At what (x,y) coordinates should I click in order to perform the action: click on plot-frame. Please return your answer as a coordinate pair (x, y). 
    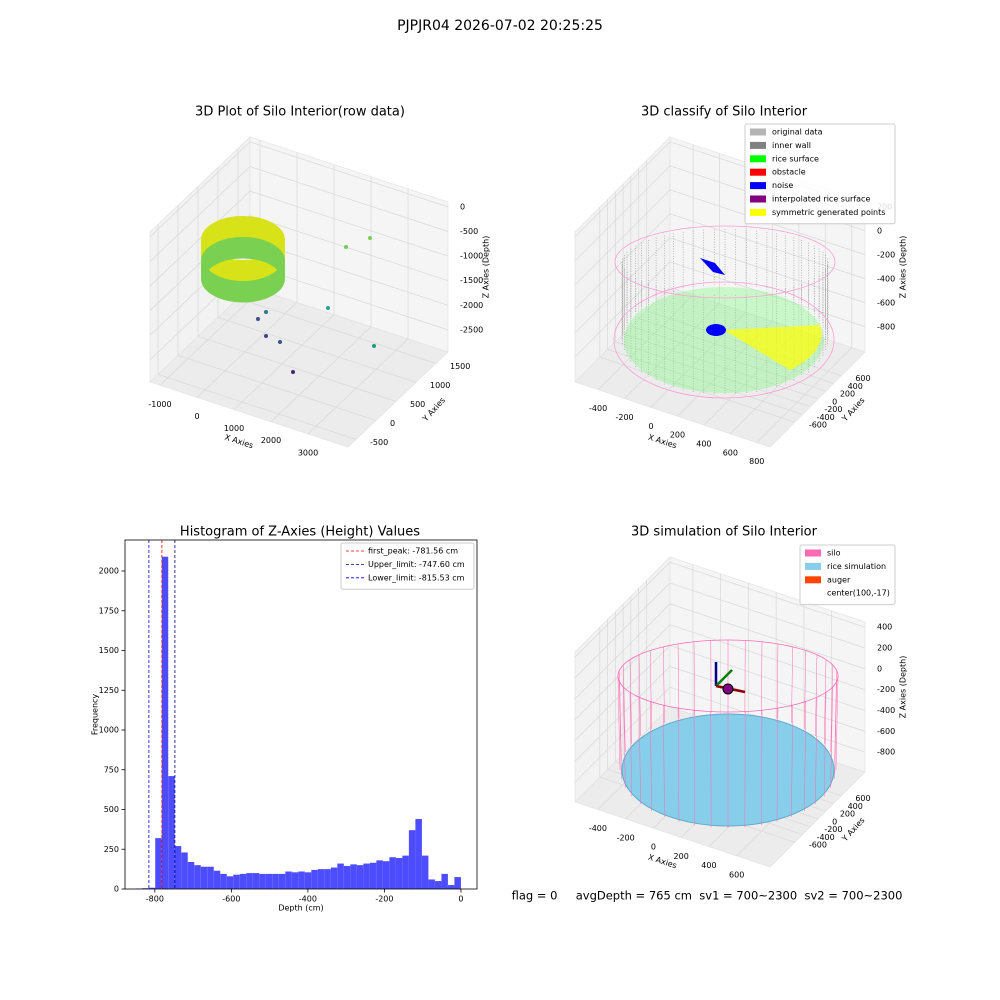
    Looking at the image, I should click on (301, 714).